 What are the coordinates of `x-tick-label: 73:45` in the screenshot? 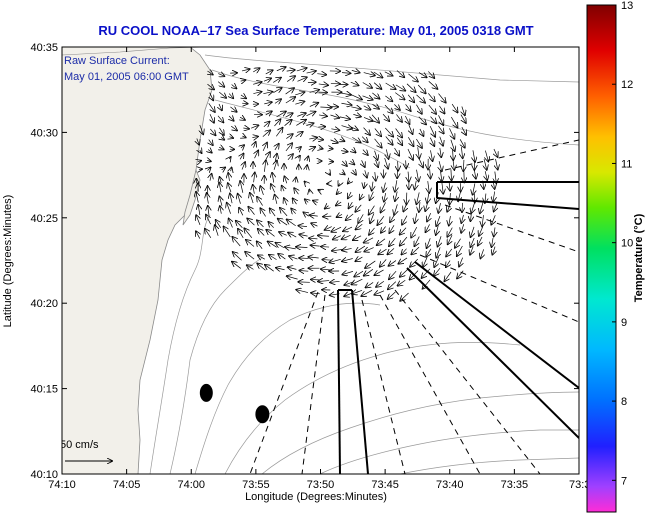 It's located at (385, 485).